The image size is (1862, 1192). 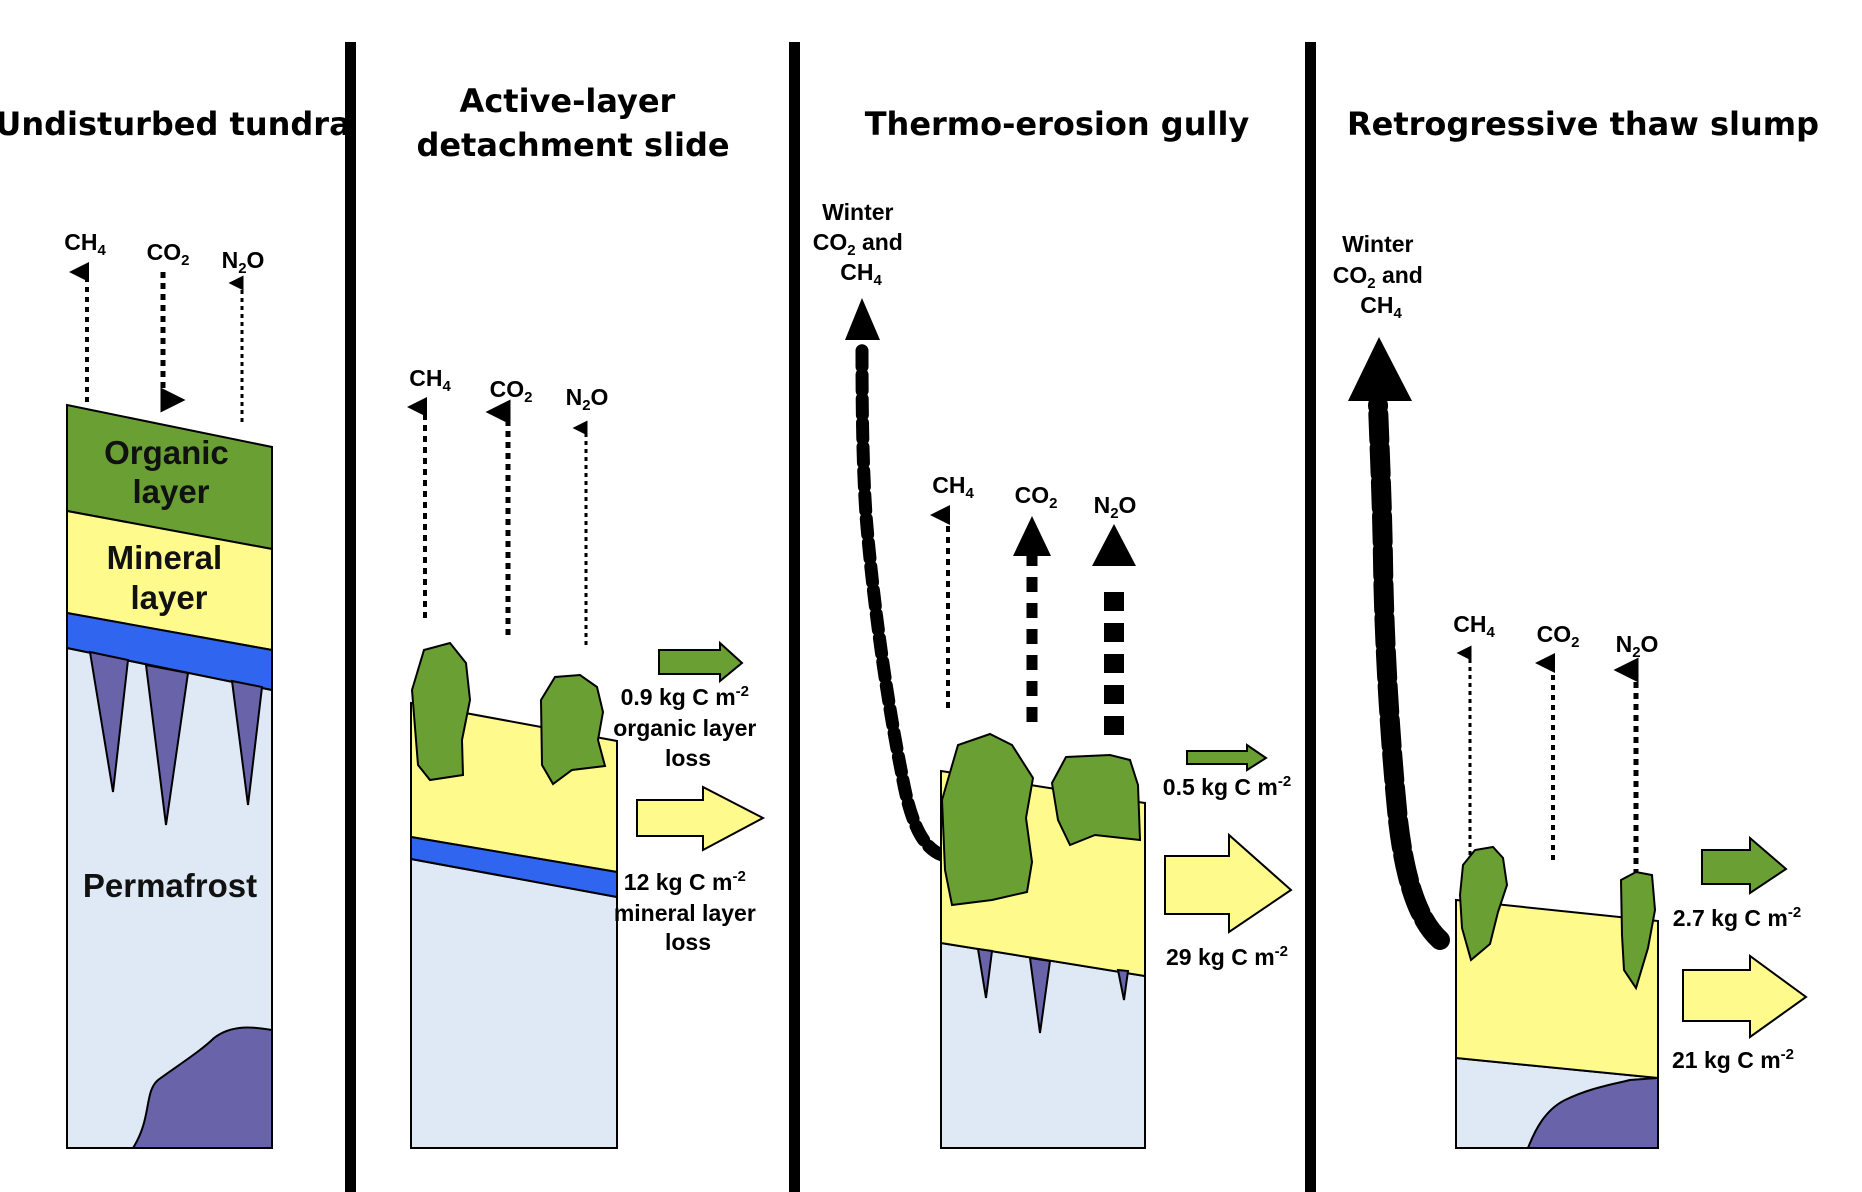 What do you see at coordinates (688, 907) in the screenshot?
I see `mineral-loss-value: 12 kg C m-2 mineral layer loss` at bounding box center [688, 907].